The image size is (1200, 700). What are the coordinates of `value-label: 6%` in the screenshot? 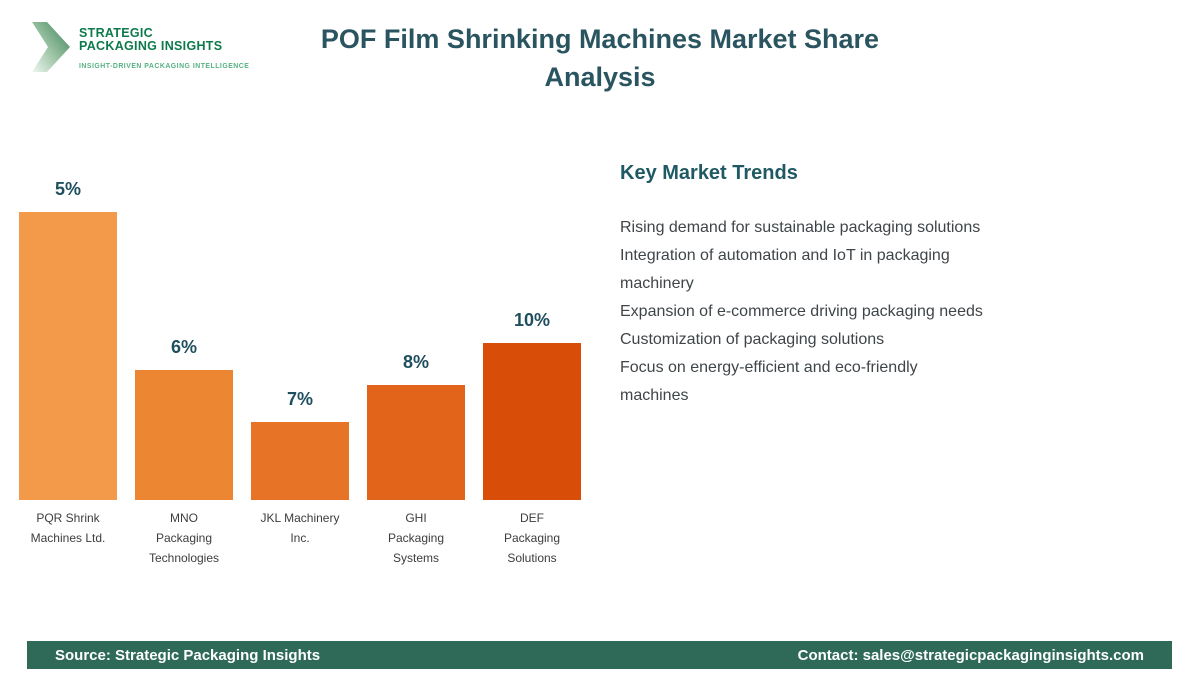 It's located at (183, 347).